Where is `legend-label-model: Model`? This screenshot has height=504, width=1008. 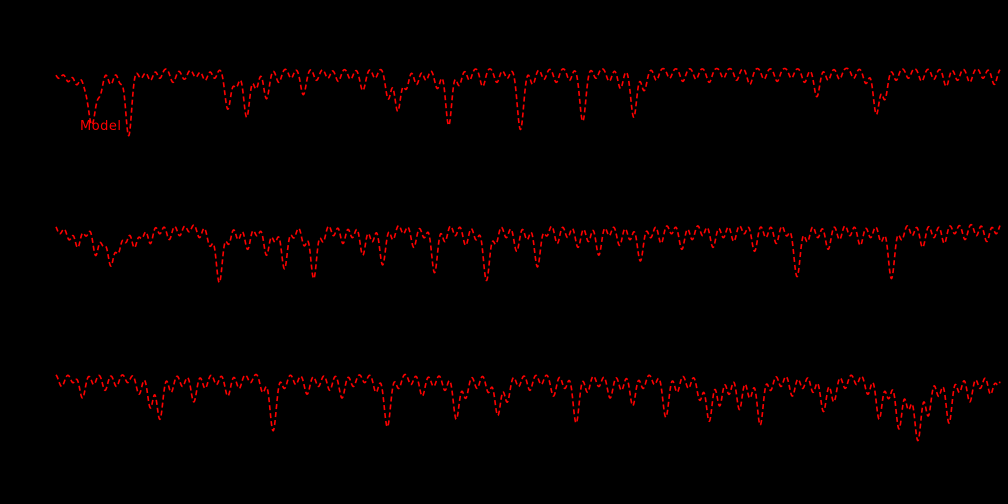 legend-label-model: Model is located at coordinates (101, 126).